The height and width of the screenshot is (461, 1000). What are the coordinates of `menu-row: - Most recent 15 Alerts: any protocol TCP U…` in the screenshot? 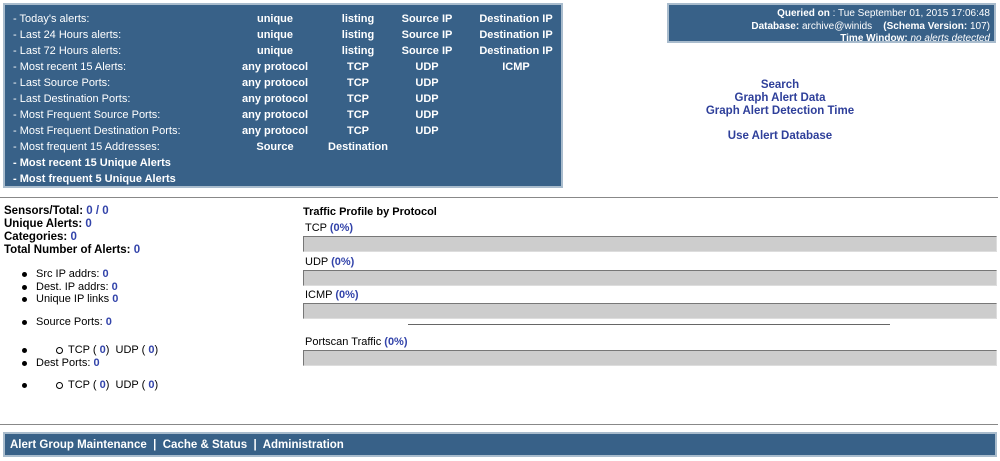 It's located at (283, 67).